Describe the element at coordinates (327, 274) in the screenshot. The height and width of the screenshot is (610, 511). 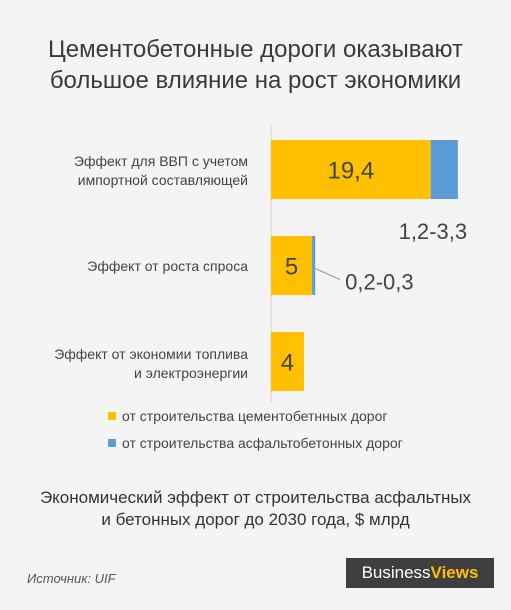
I see `leader-line-demand` at that location.